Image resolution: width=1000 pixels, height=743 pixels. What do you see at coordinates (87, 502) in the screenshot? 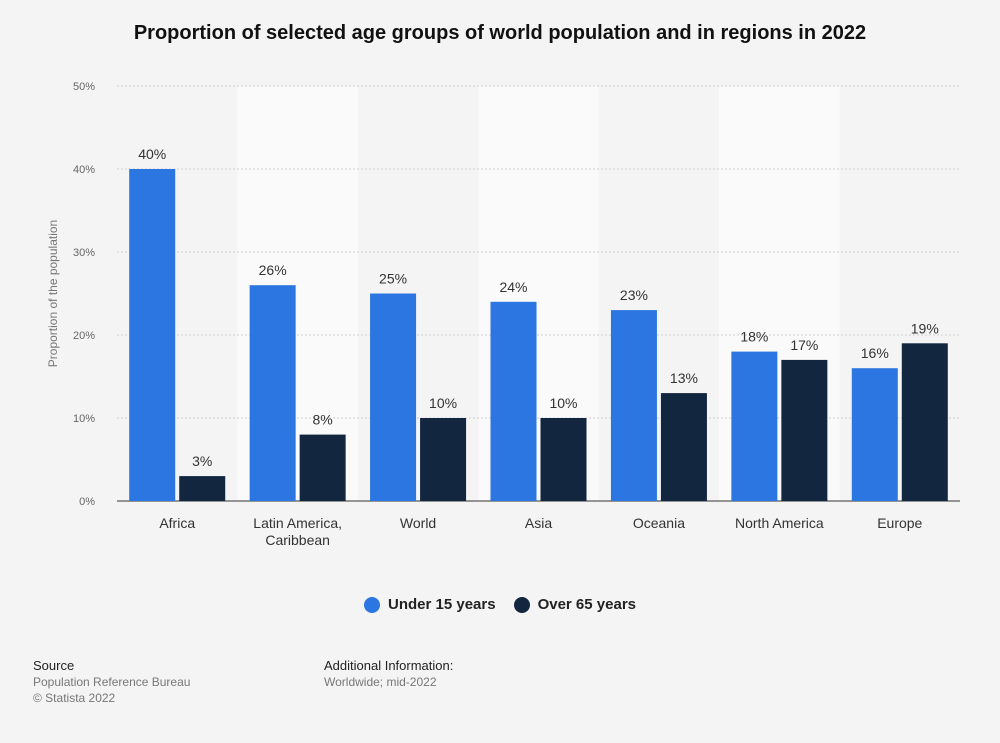
I see `y-tick-label: 0%` at bounding box center [87, 502].